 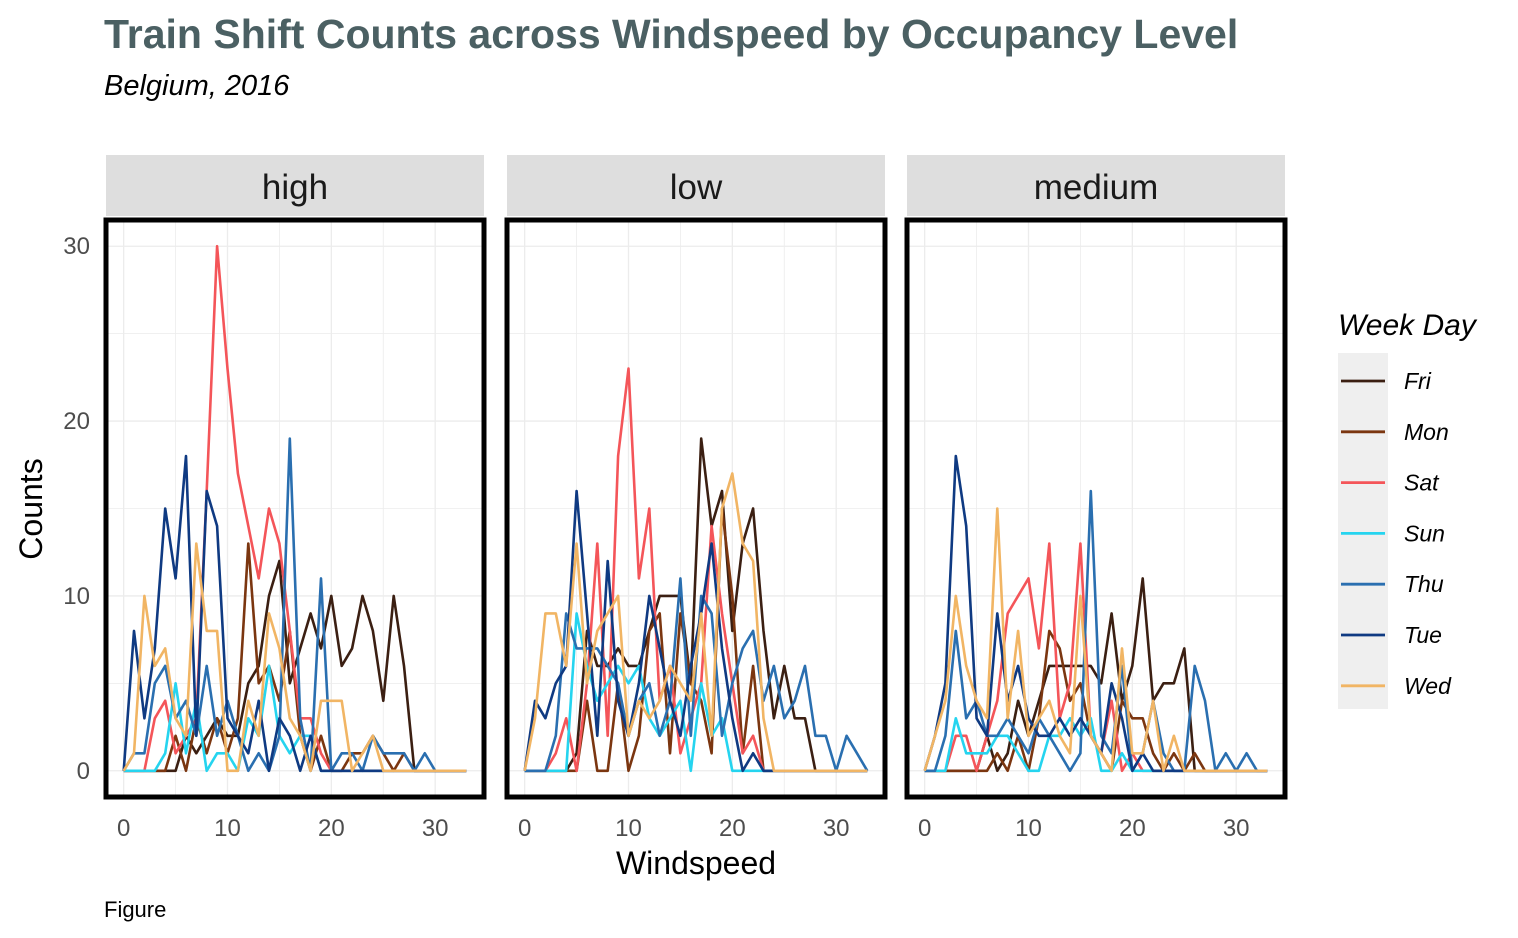 What do you see at coordinates (76, 246) in the screenshot?
I see `y-tick-label: 30` at bounding box center [76, 246].